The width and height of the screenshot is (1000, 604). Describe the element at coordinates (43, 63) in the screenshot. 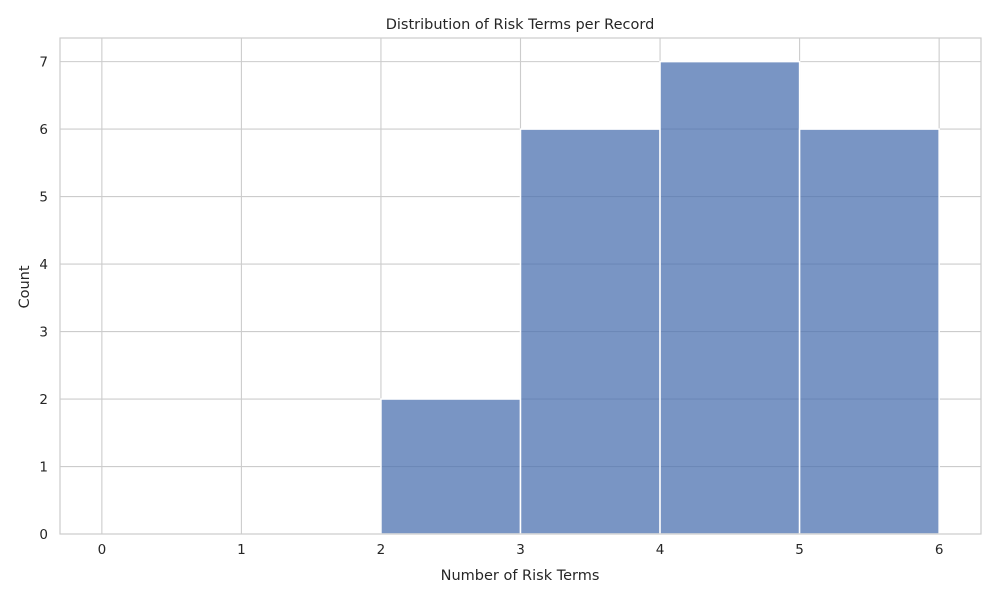

I see `y-tick-label: 7` at that location.